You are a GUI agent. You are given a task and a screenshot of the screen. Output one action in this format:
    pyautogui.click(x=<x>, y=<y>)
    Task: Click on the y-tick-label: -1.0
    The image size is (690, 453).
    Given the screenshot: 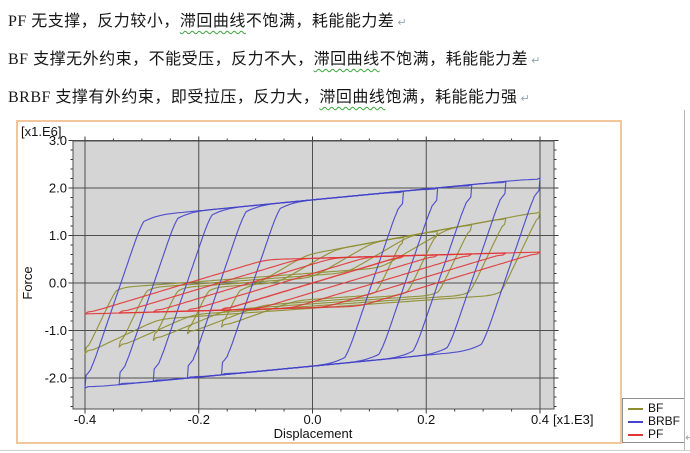 What is the action you would take?
    pyautogui.click(x=56, y=330)
    